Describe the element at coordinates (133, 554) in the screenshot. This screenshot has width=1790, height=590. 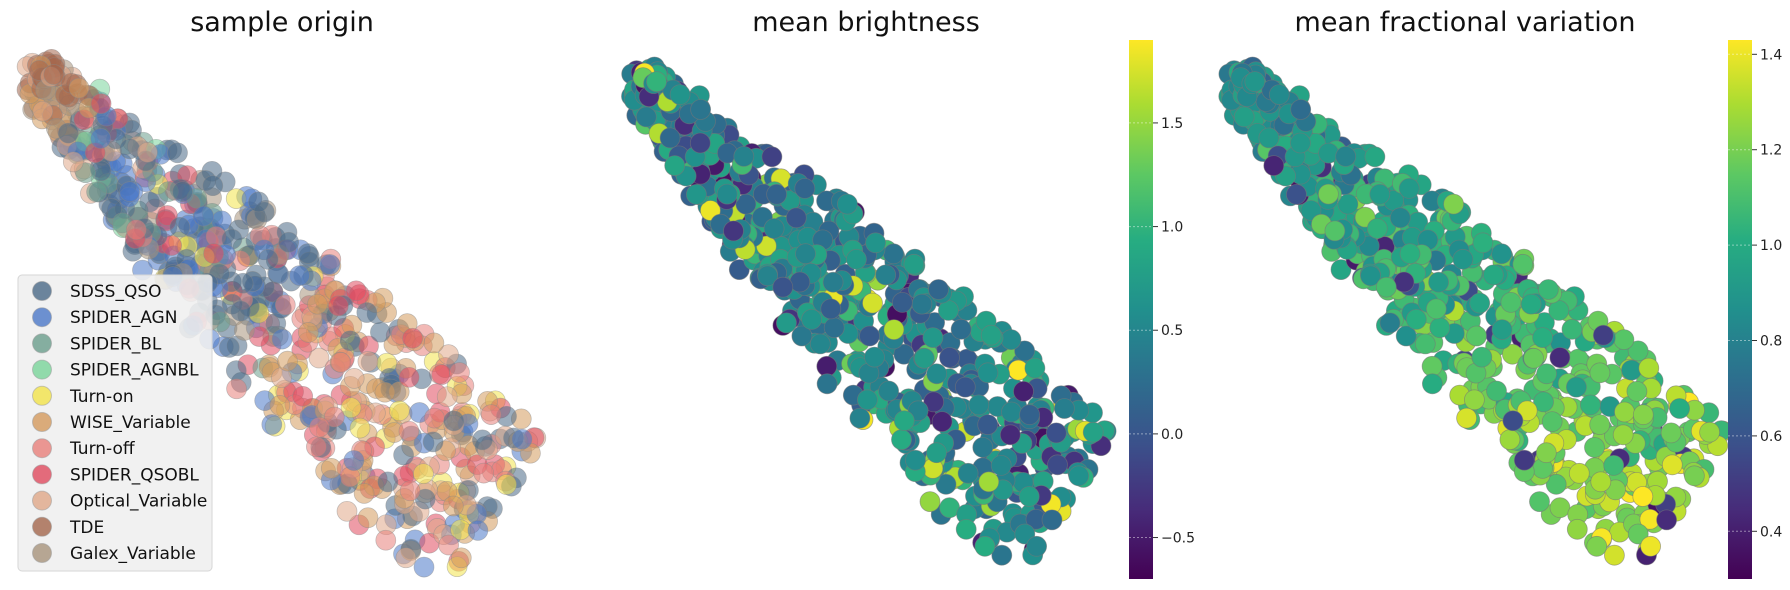
I see `legend-label: Galex_Variable` at that location.